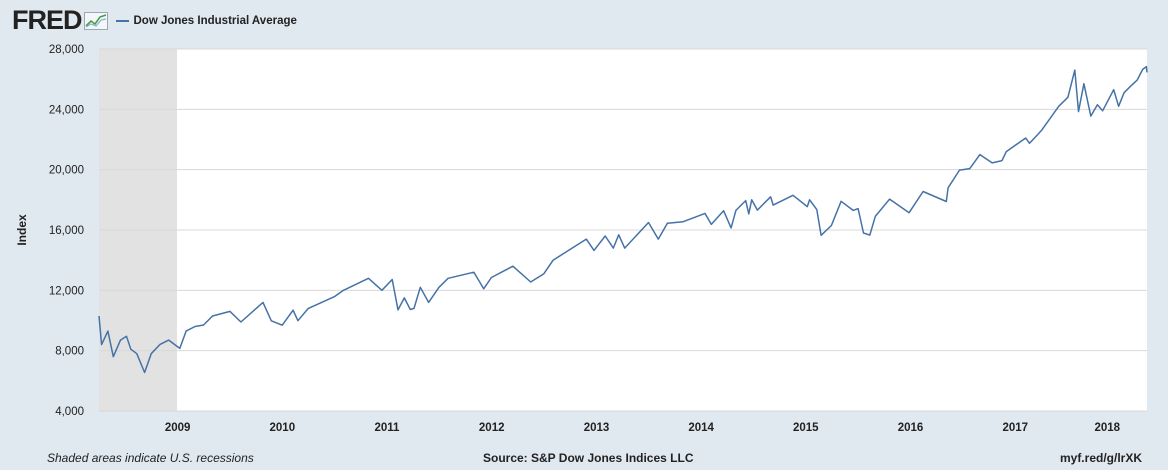  I want to click on y-tick-label: 20,000, so click(66, 171).